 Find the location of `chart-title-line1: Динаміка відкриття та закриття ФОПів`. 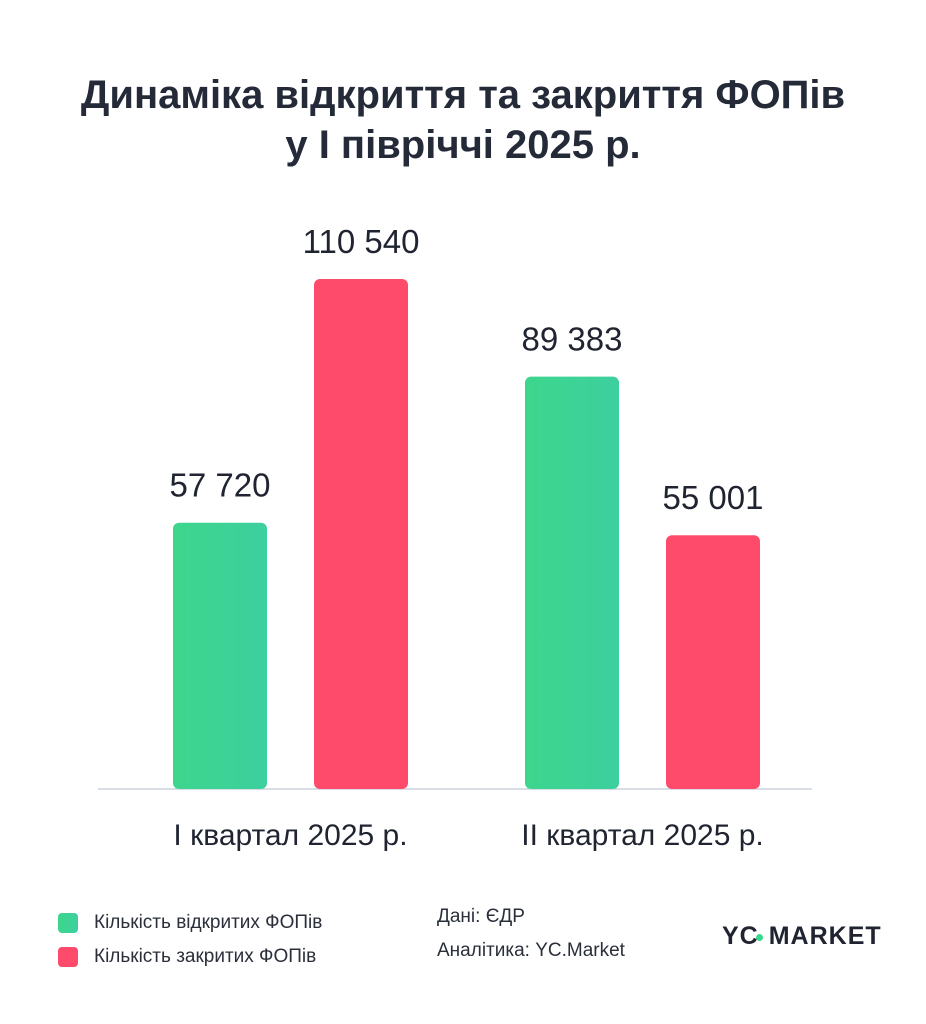

chart-title-line1: Динаміка відкриття та закриття ФОПів is located at coordinates (463, 95).